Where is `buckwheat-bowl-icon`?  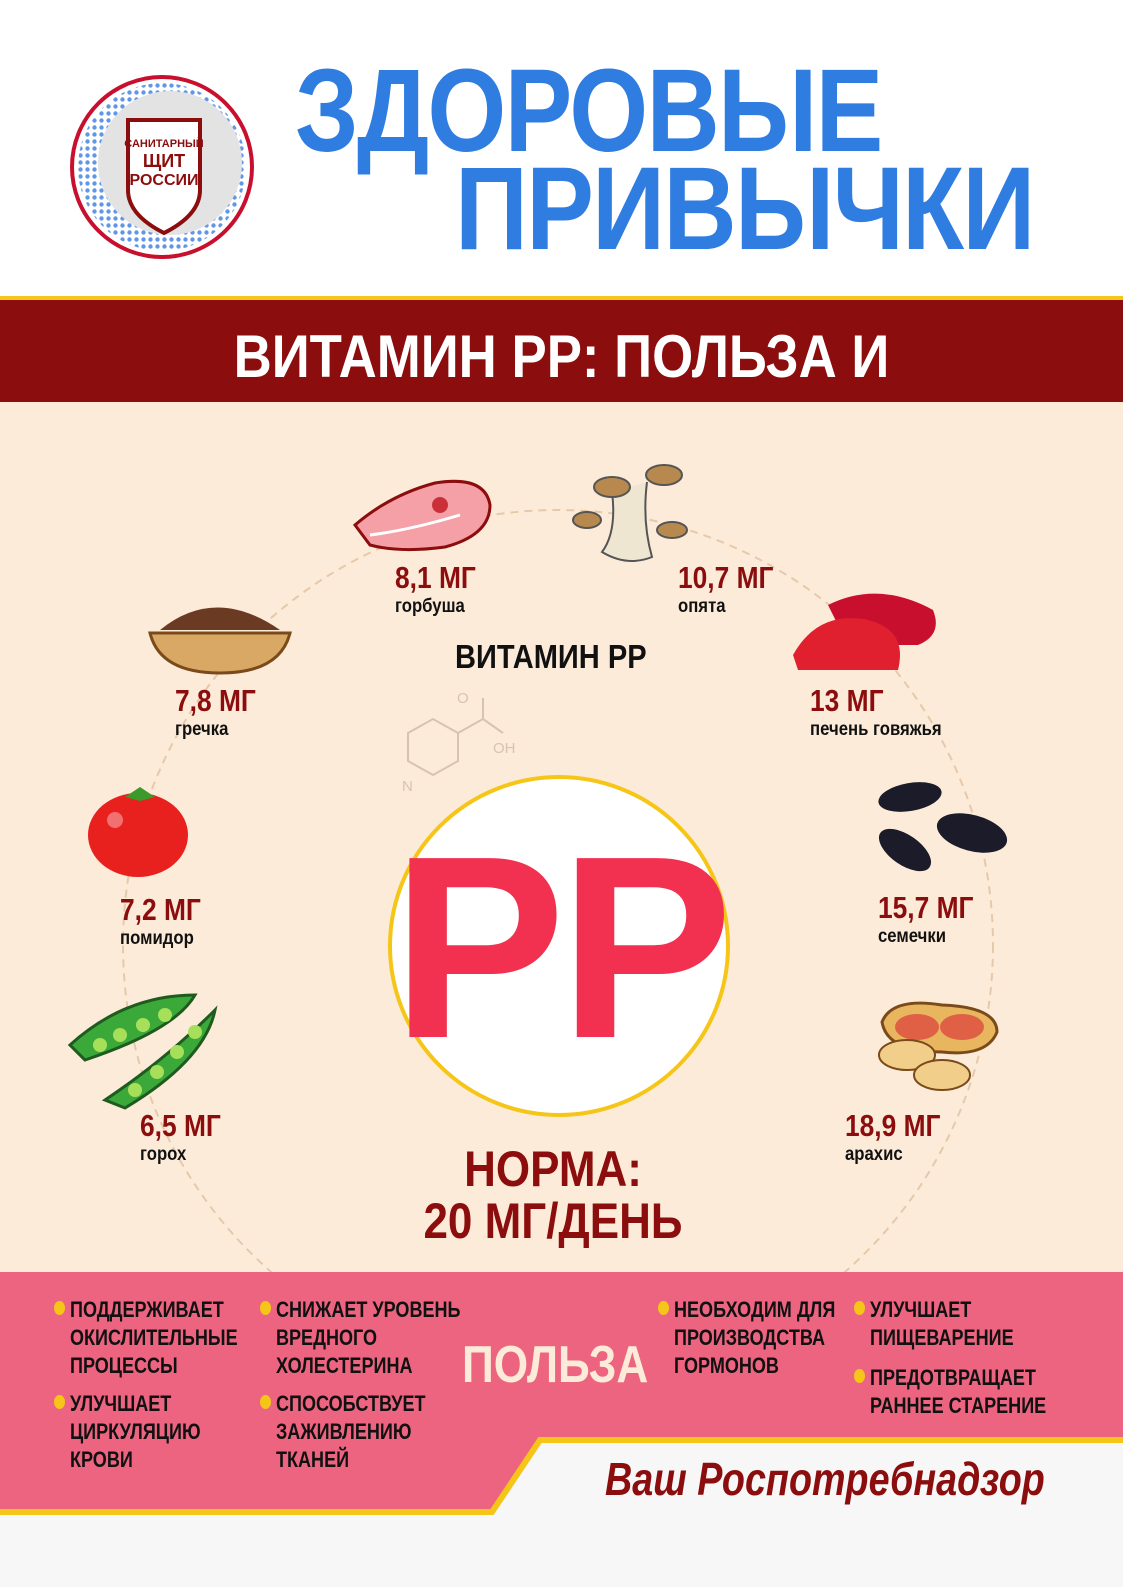
buckwheat-bowl-icon is located at coordinates (220, 641).